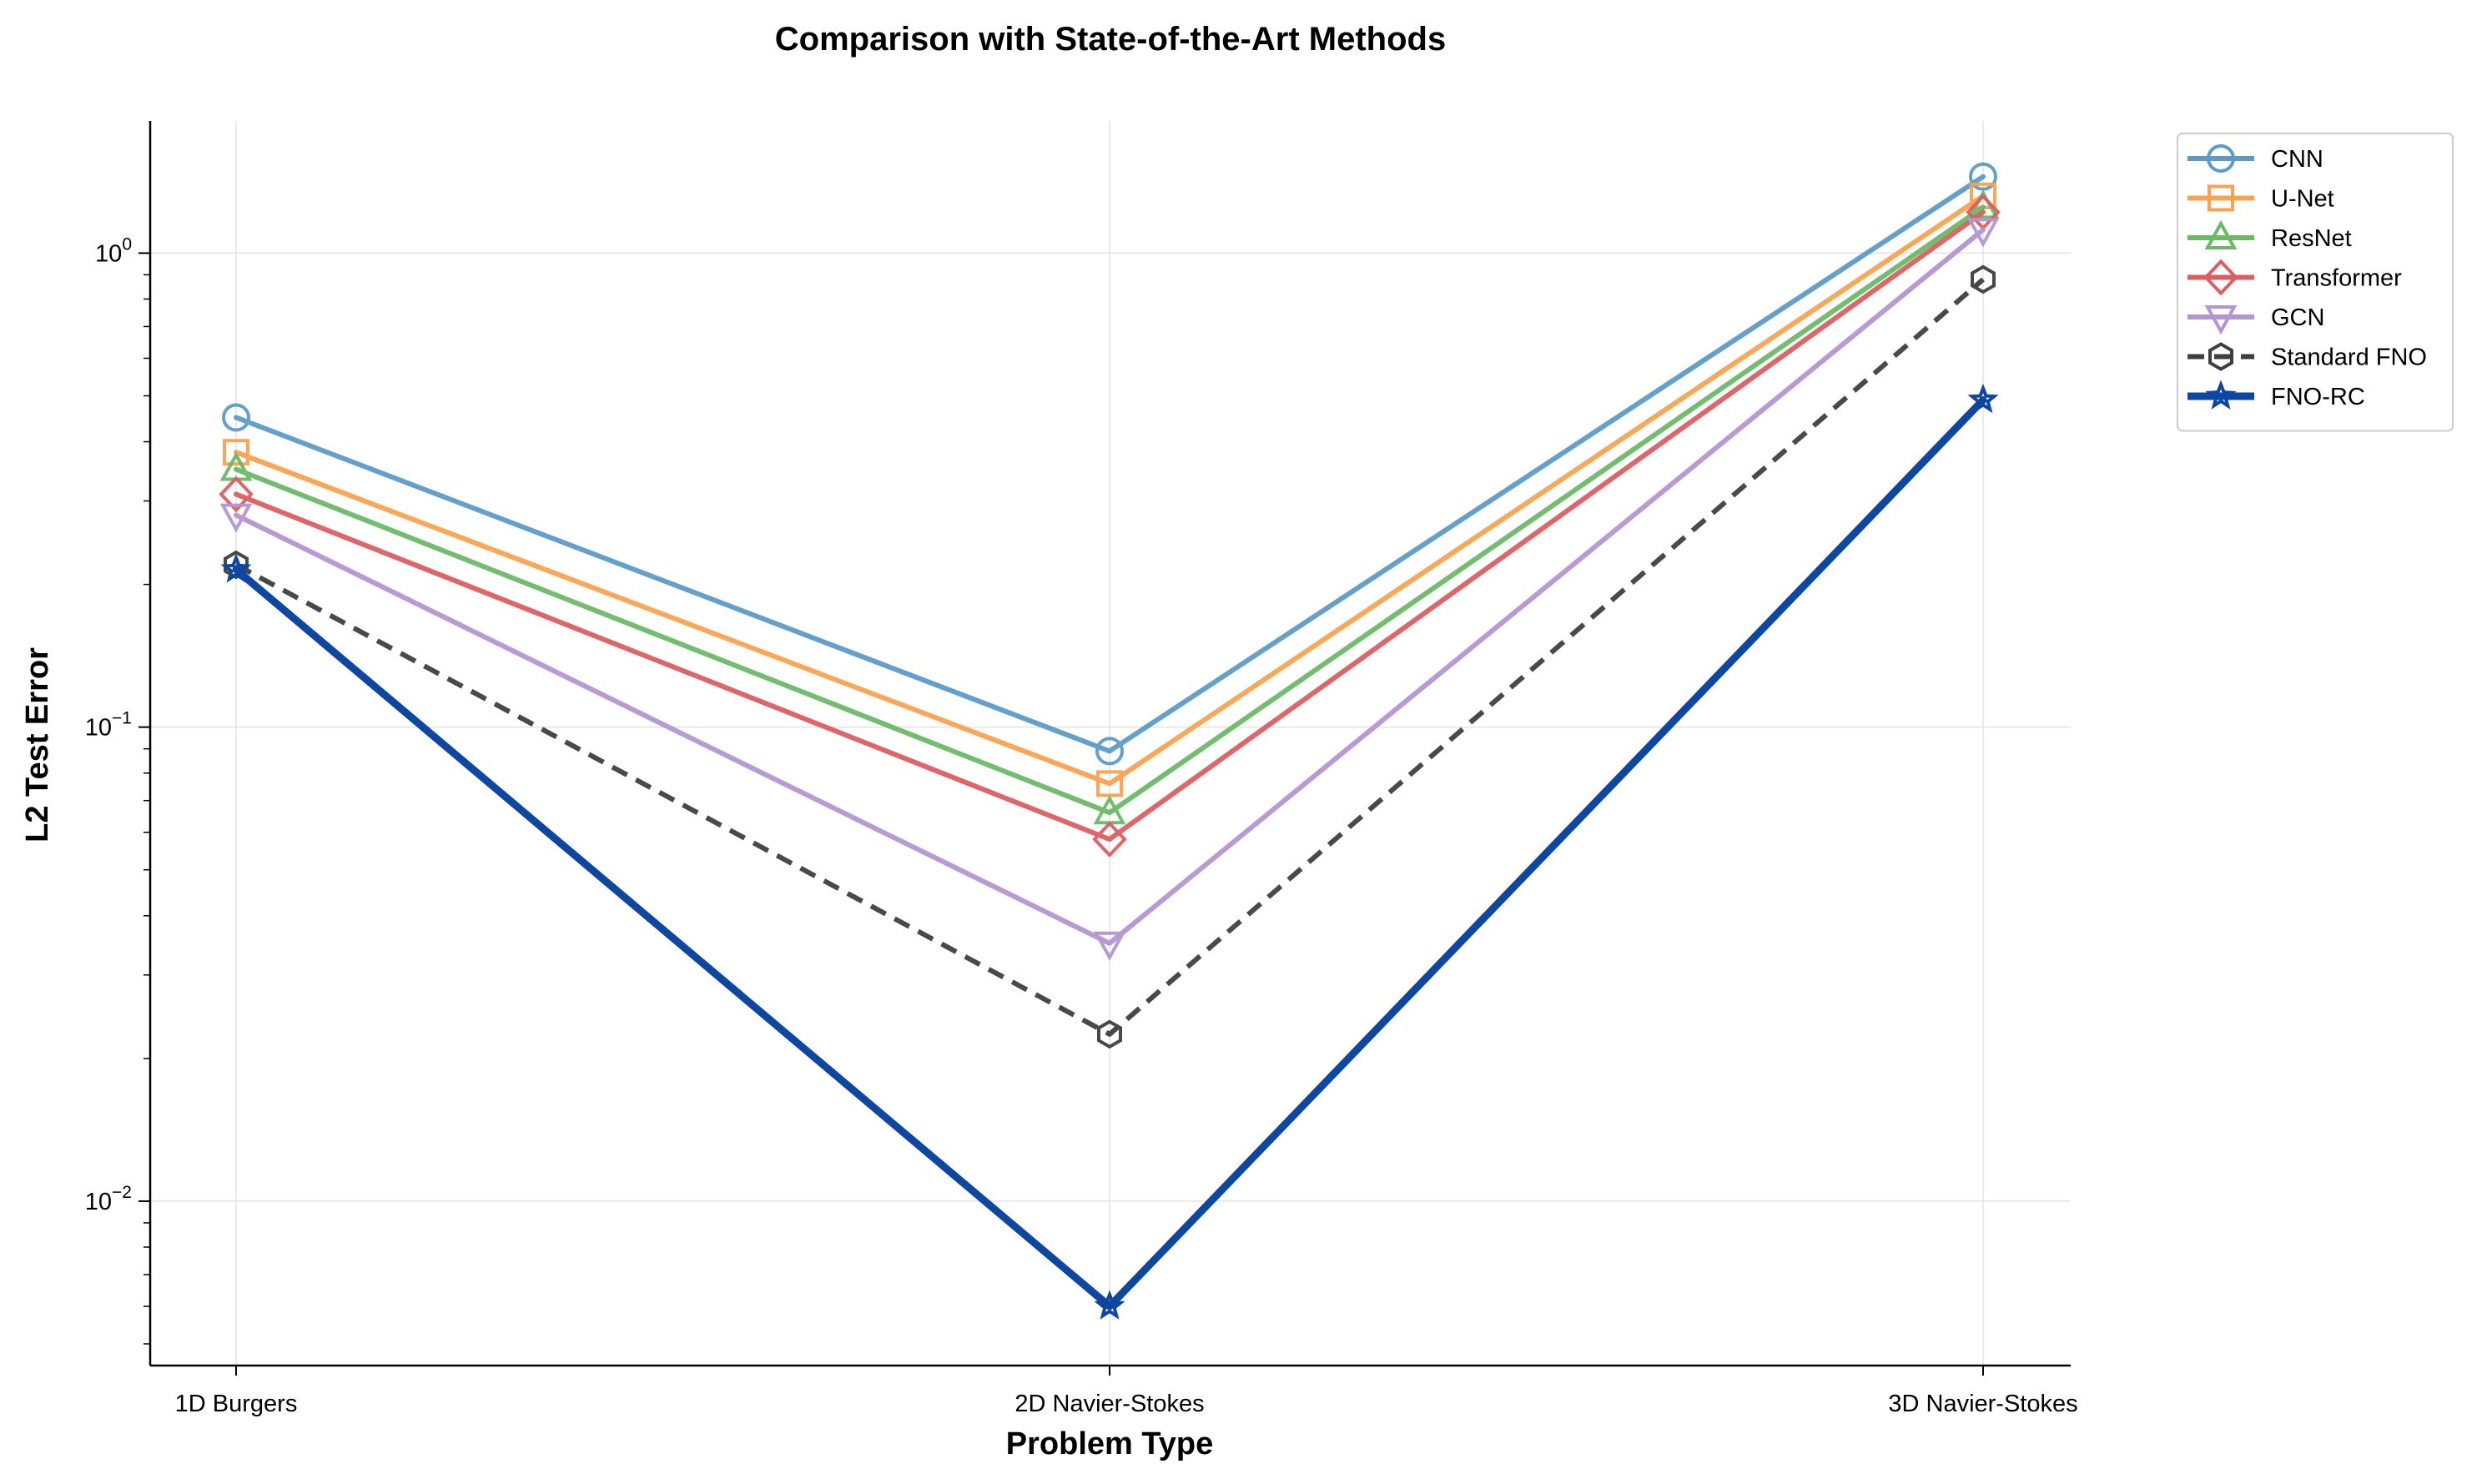 Image resolution: width=2482 pixels, height=1484 pixels. I want to click on legend-label: GCN, so click(2297, 317).